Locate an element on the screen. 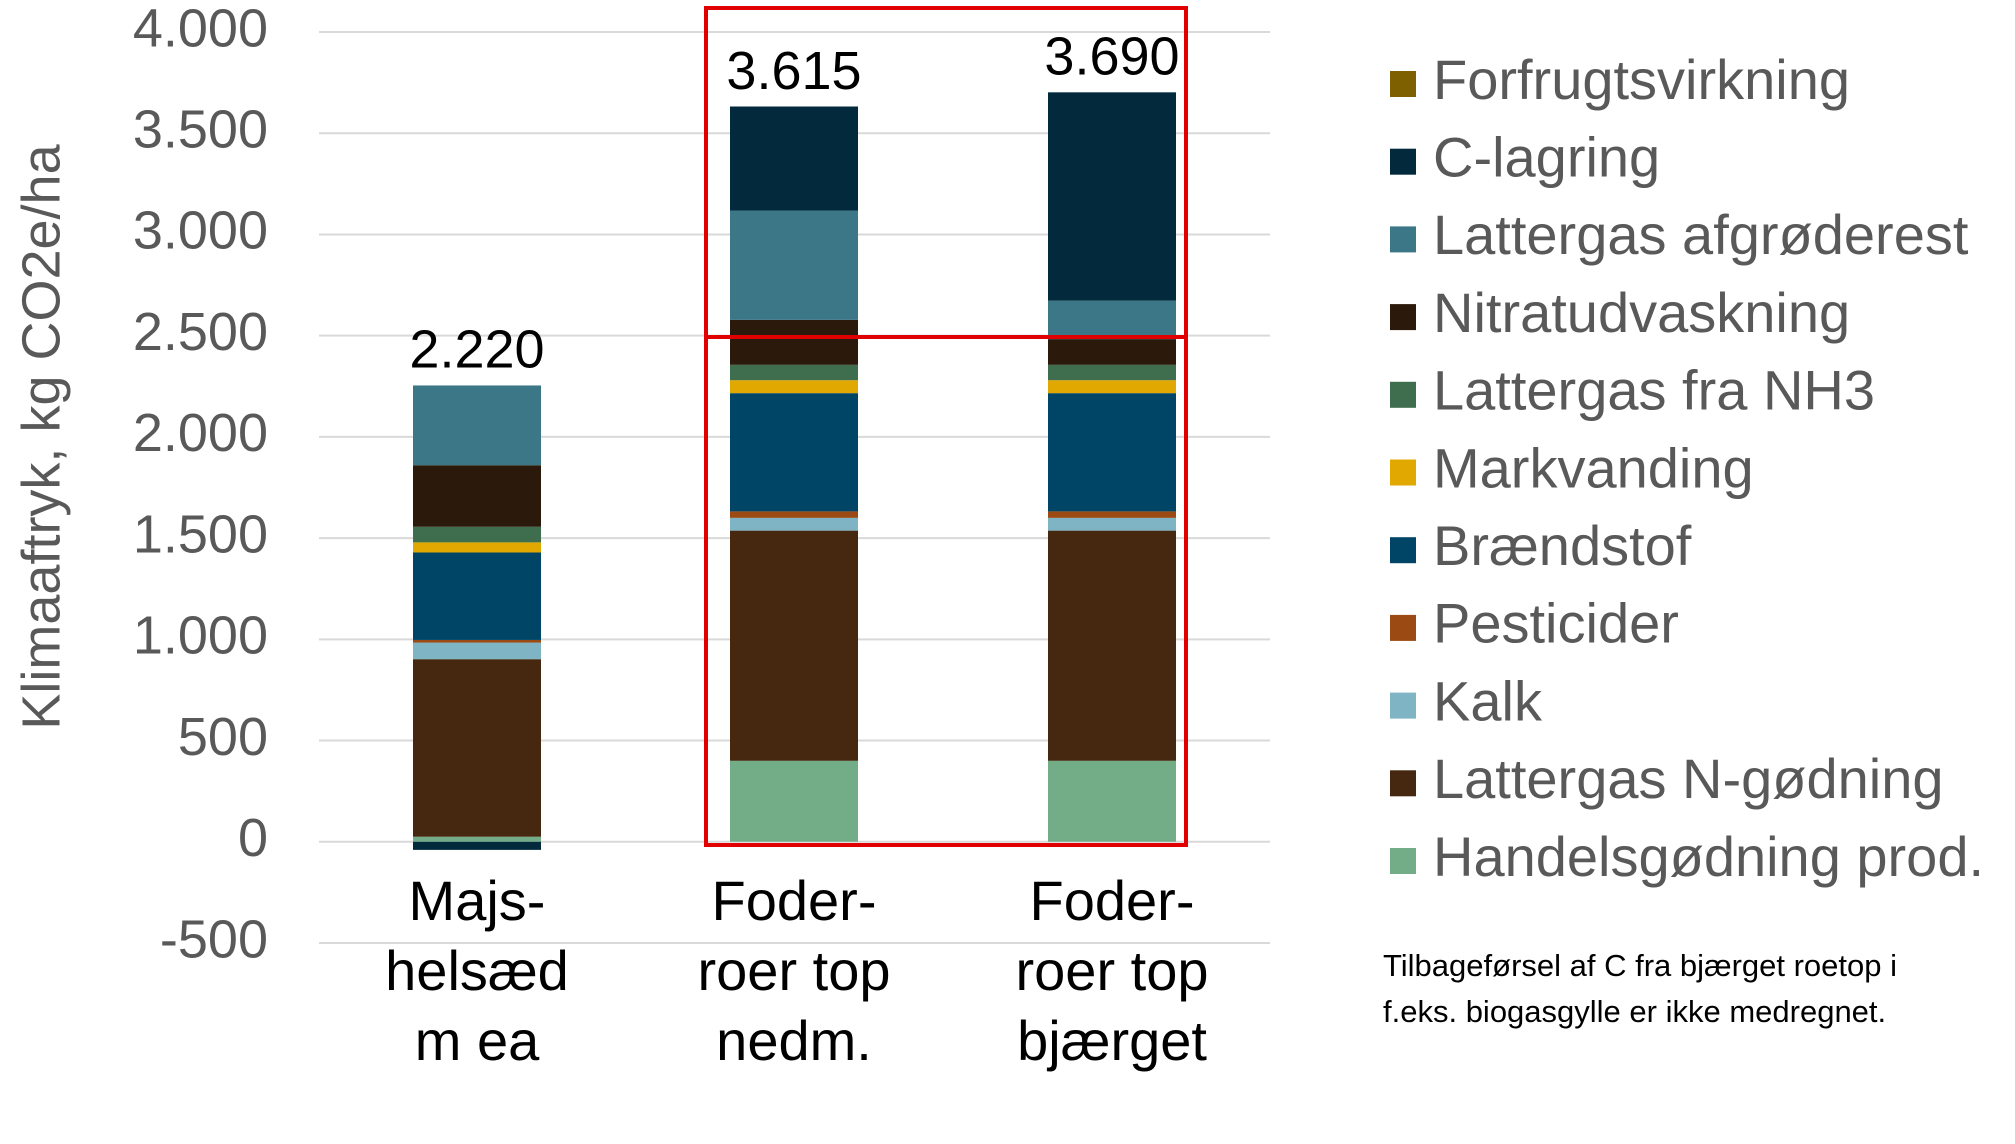 The image size is (2015, 1144). legend-label: Markvanding is located at coordinates (1593, 467).